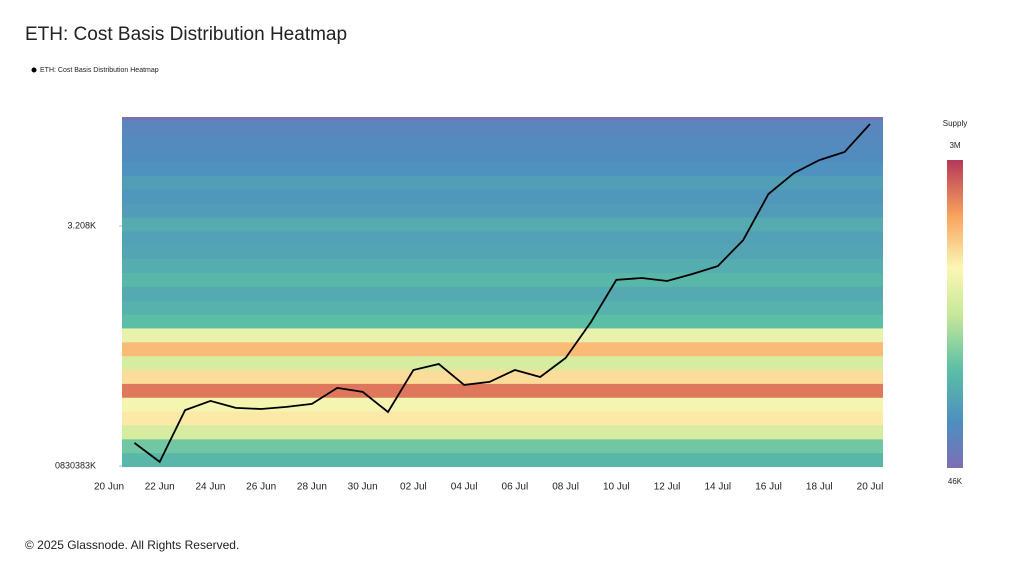 The width and height of the screenshot is (1024, 576). What do you see at coordinates (955, 481) in the screenshot?
I see `colorbar-tick-label: 46K` at bounding box center [955, 481].